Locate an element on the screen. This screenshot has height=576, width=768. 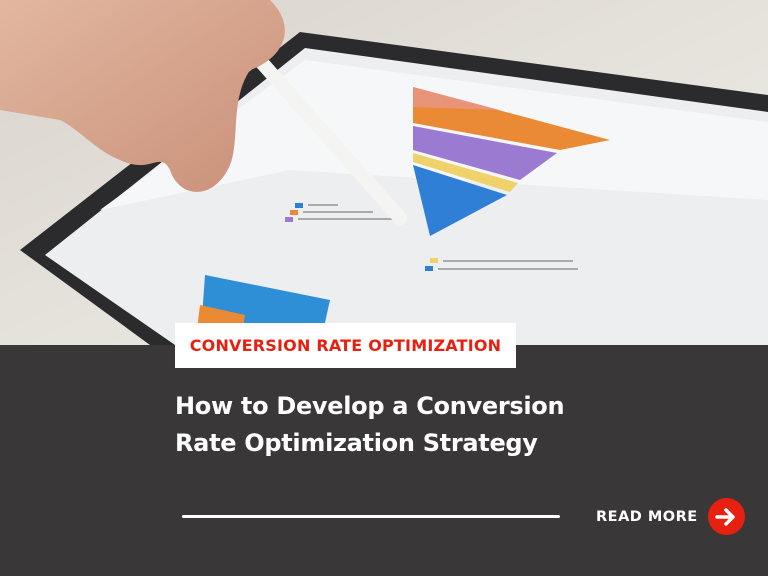
arrow-right-icon is located at coordinates (726, 516).